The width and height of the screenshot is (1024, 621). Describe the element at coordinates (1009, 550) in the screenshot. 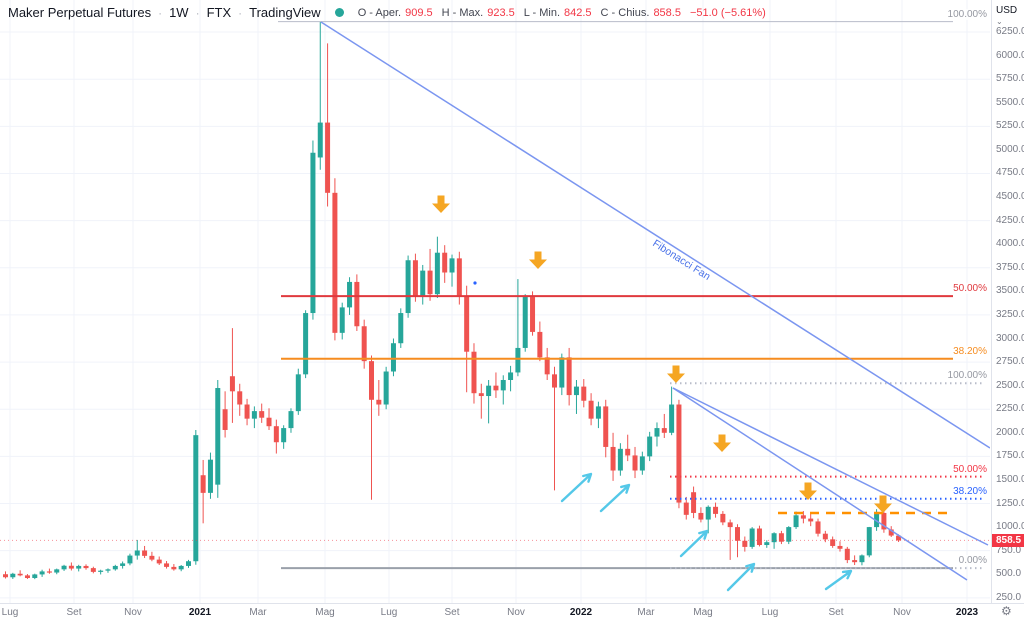

I see `price-tick-label: 750.0` at that location.